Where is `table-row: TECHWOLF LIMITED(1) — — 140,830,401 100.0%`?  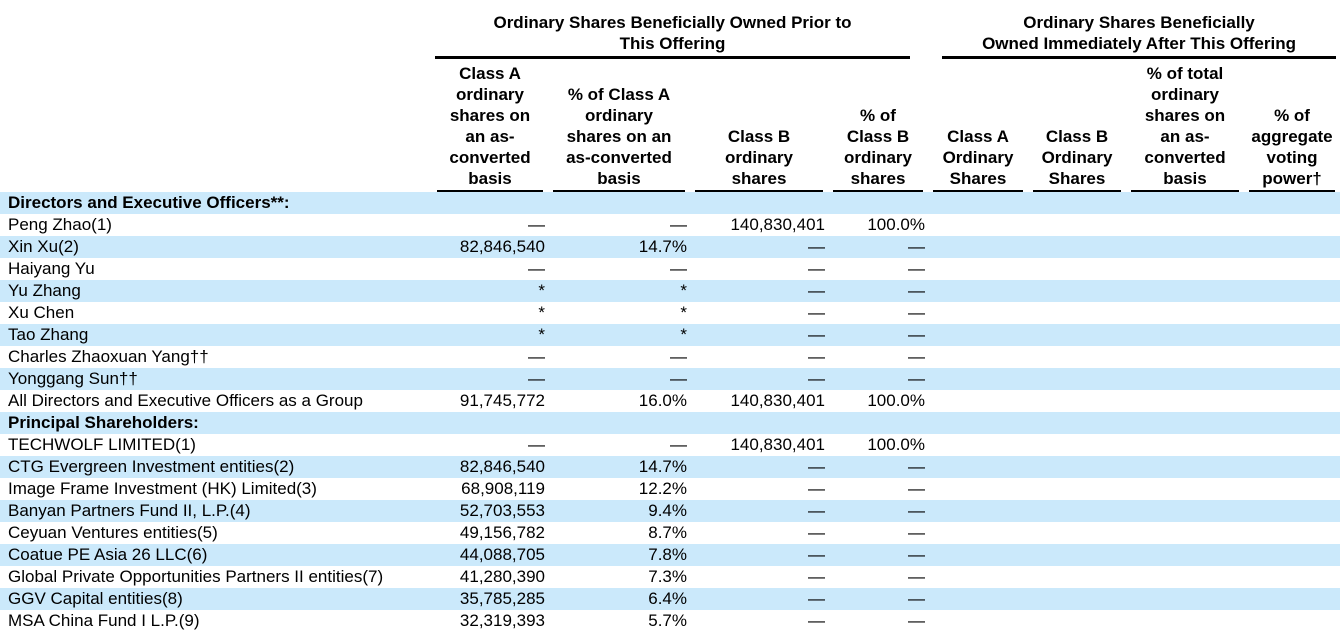 table-row: TECHWOLF LIMITED(1) — — 140,830,401 100.0% is located at coordinates (670, 445).